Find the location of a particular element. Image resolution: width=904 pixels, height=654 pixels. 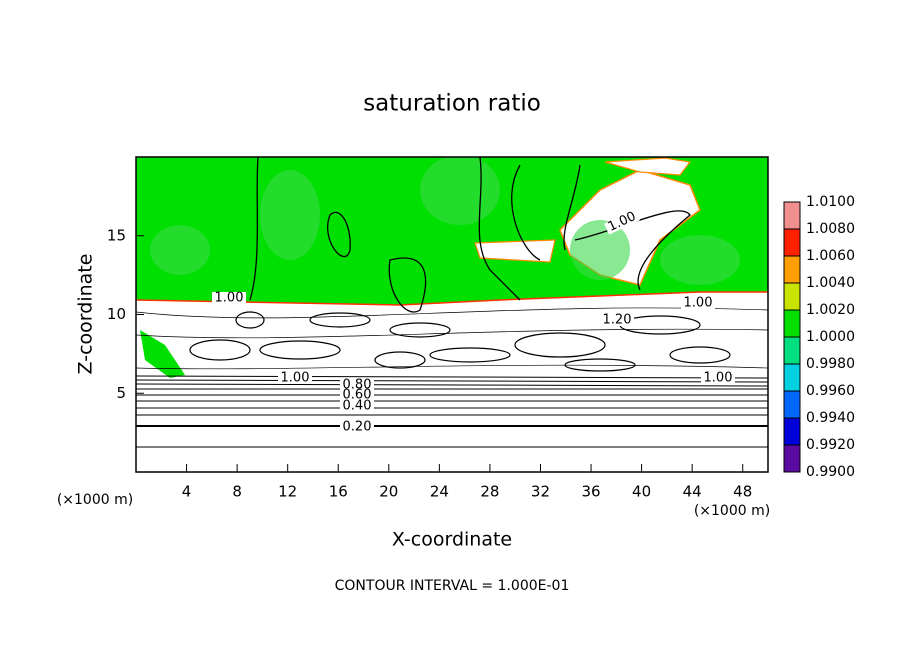

x-tick-label: 28 is located at coordinates (489, 492).